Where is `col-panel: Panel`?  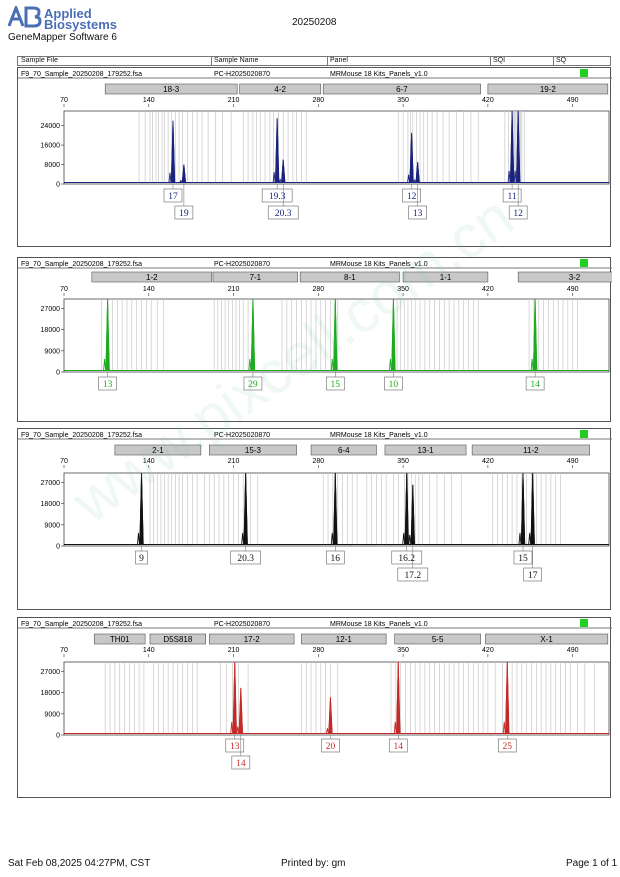 col-panel: Panel is located at coordinates (339, 60).